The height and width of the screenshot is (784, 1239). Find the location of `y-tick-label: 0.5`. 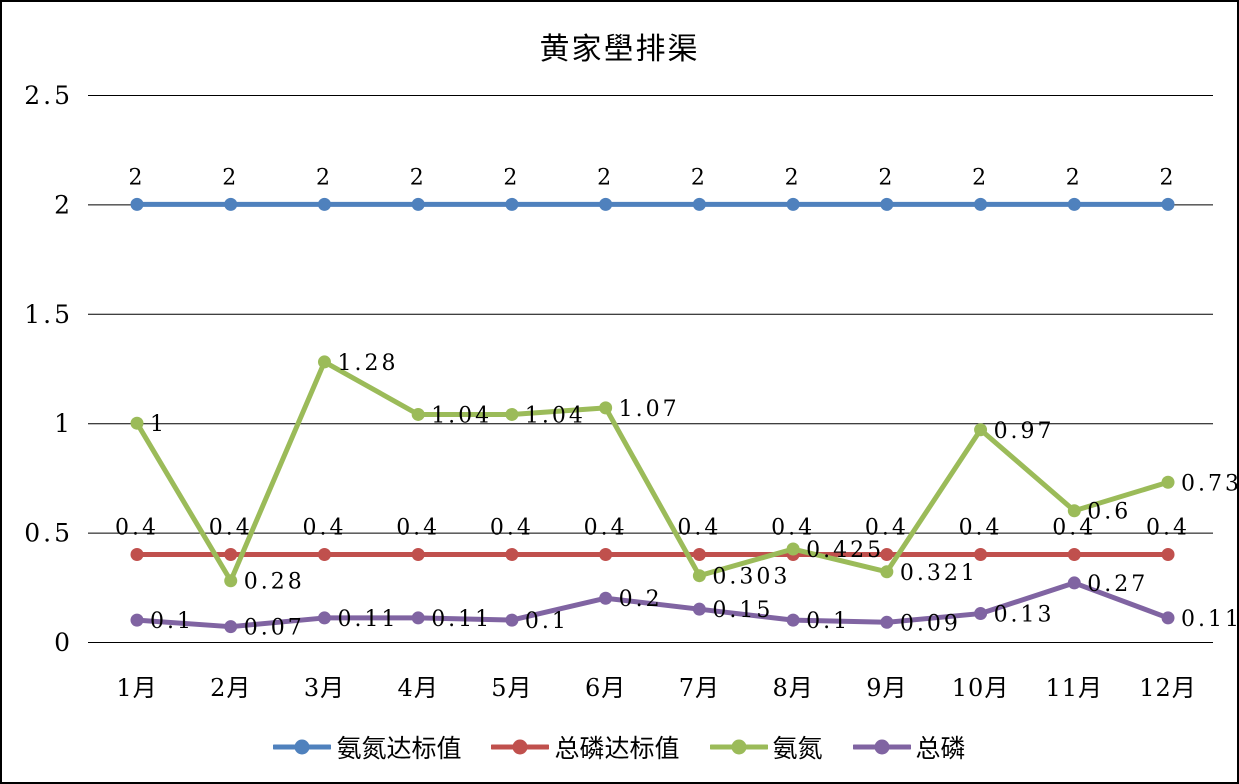

y-tick-label: 0.5 is located at coordinates (48, 533).